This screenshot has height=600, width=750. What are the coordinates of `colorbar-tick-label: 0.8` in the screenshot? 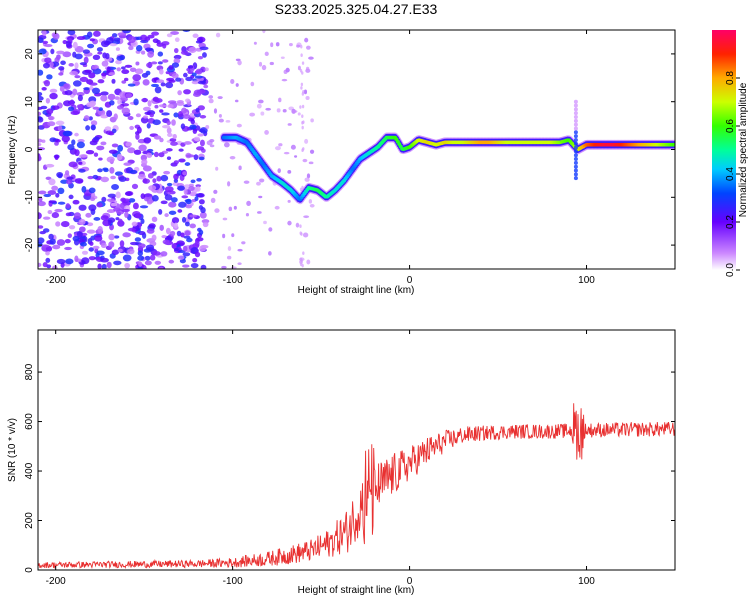 It's located at (730, 78).